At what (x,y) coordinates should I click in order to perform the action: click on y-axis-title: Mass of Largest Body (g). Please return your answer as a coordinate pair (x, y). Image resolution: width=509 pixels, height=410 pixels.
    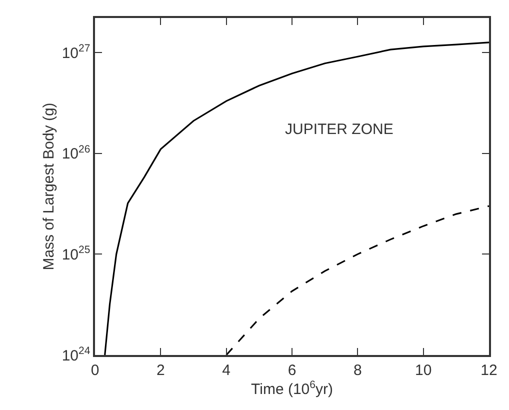
    Looking at the image, I should click on (49, 186).